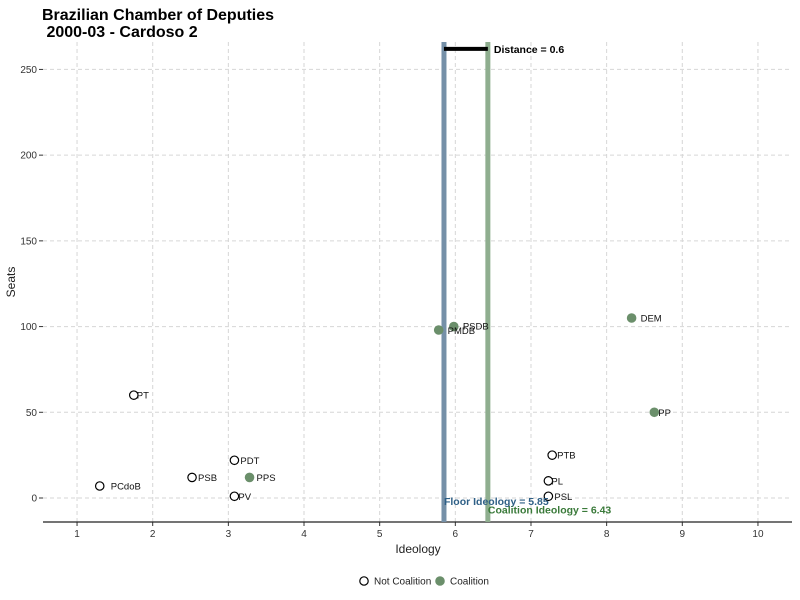 Image resolution: width=800 pixels, height=600 pixels. Describe the element at coordinates (304, 534) in the screenshot. I see `x-tick-label: 4` at that location.